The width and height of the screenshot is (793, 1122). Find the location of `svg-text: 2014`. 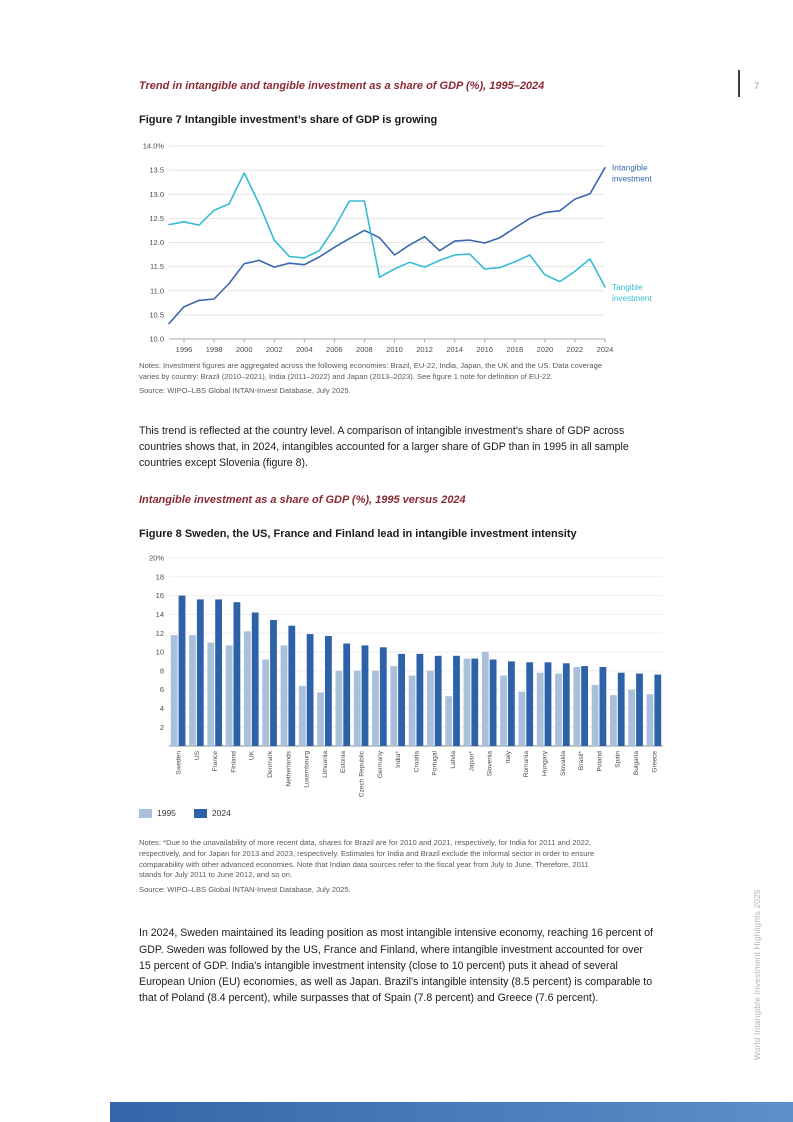

svg-text: 2014 is located at coordinates (454, 349).